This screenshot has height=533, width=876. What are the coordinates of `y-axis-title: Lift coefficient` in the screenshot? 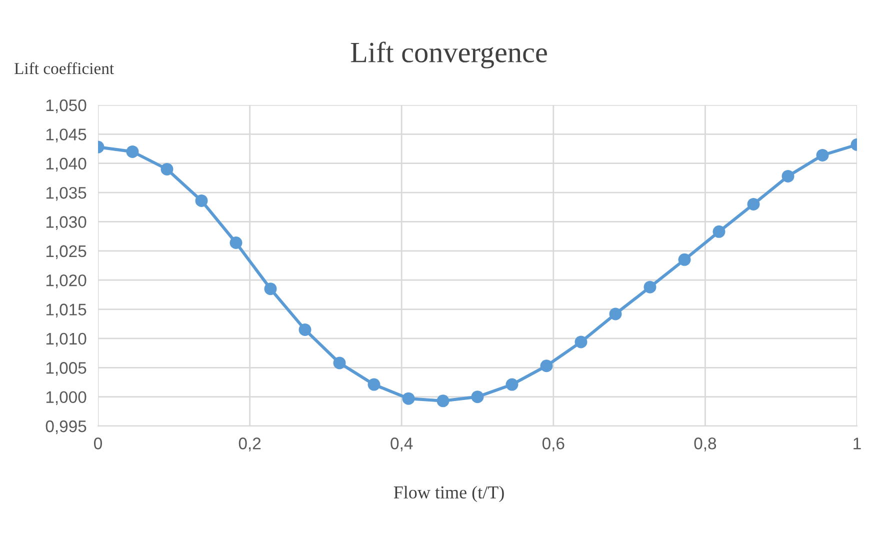 It's located at (64, 68).